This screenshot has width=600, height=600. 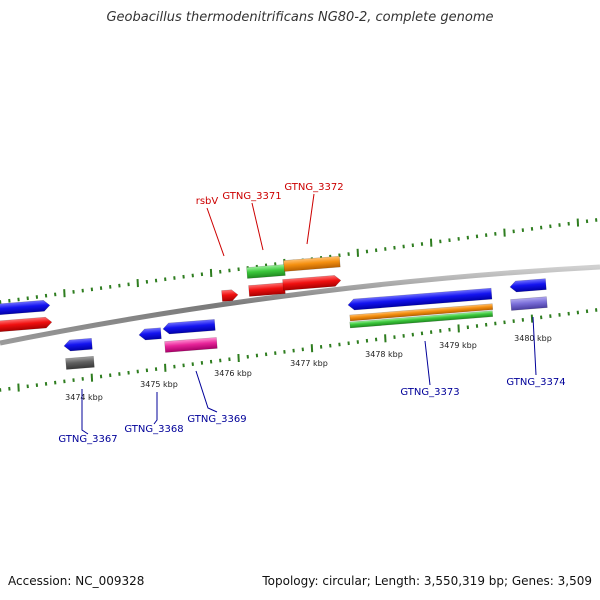 What do you see at coordinates (429, 392) in the screenshot?
I see `gene-label: GTNG_3373` at bounding box center [429, 392].